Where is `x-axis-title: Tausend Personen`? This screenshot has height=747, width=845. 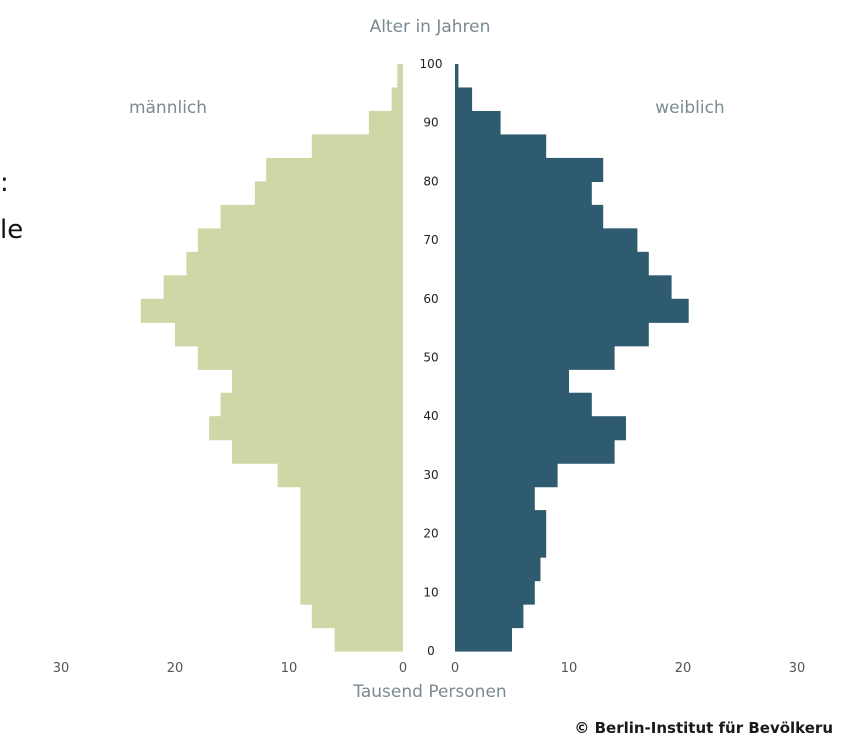 x-axis-title: Tausend Personen is located at coordinates (429, 692).